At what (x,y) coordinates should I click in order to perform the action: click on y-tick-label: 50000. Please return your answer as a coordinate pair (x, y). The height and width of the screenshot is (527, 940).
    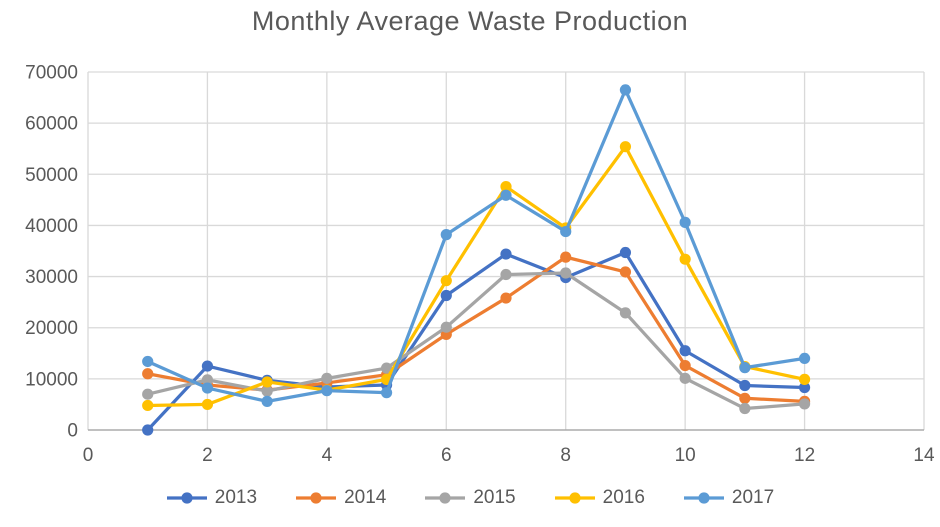
    Looking at the image, I should click on (51, 175).